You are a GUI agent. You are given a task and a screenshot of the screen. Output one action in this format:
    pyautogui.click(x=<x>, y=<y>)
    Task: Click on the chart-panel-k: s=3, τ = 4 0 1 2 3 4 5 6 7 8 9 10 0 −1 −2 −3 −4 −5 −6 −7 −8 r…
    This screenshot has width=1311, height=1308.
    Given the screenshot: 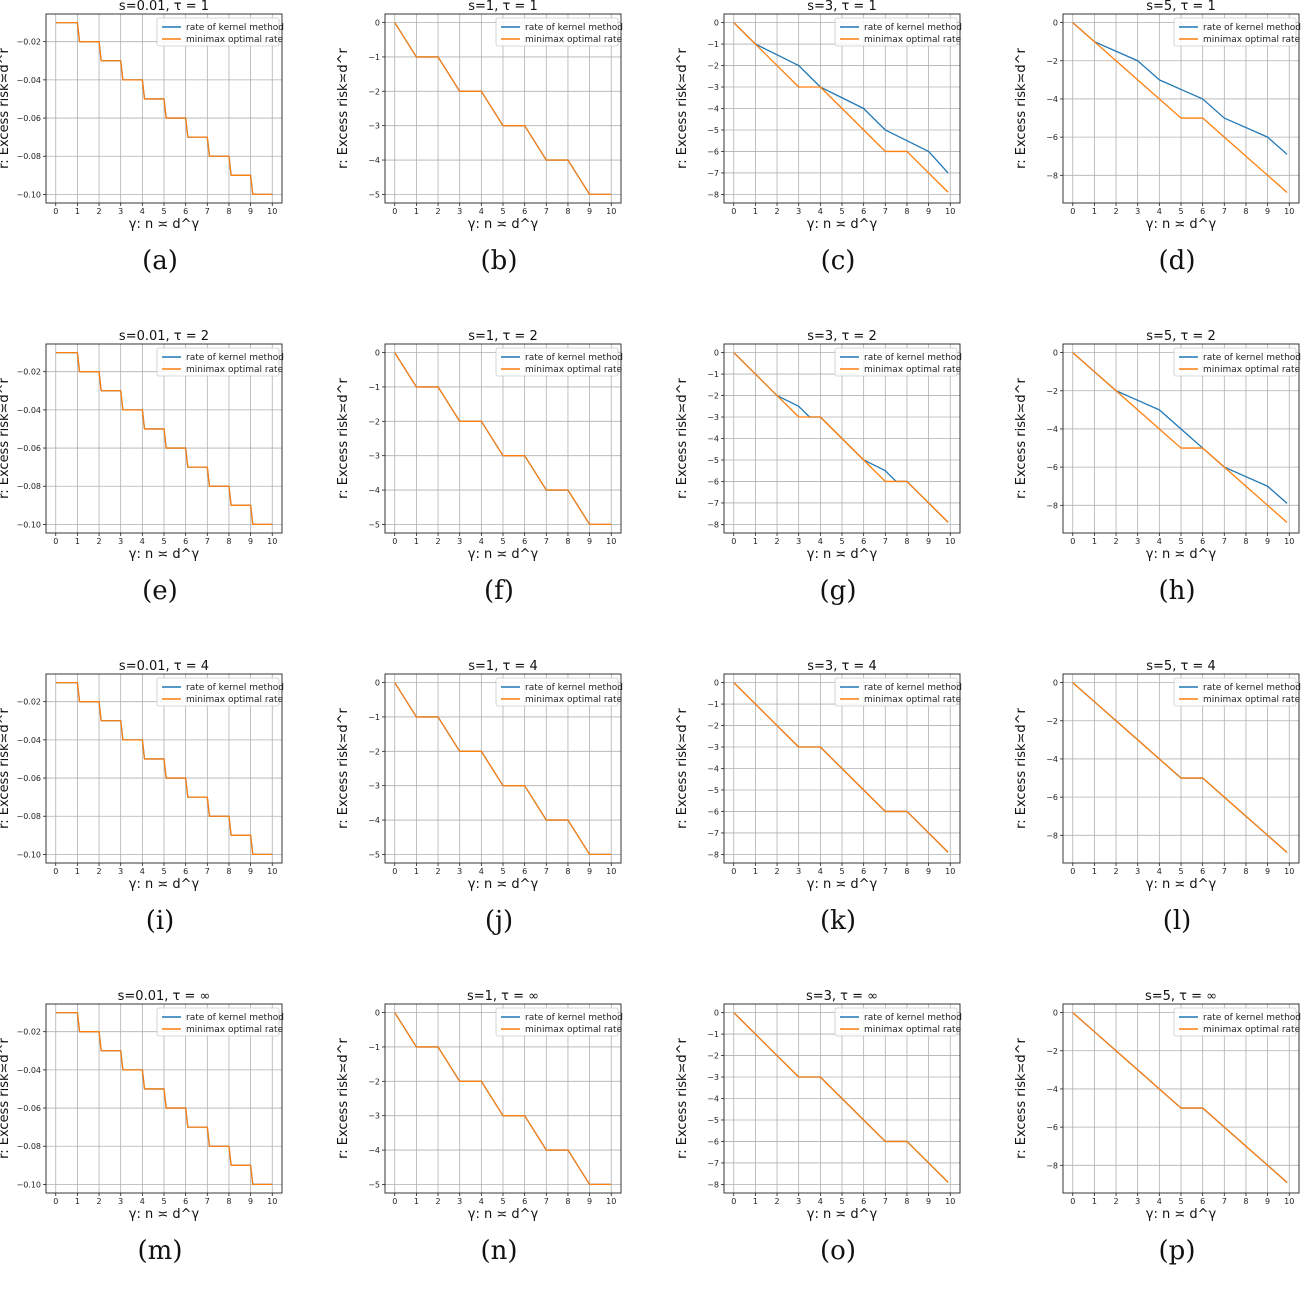 What is the action you would take?
    pyautogui.click(x=836, y=818)
    